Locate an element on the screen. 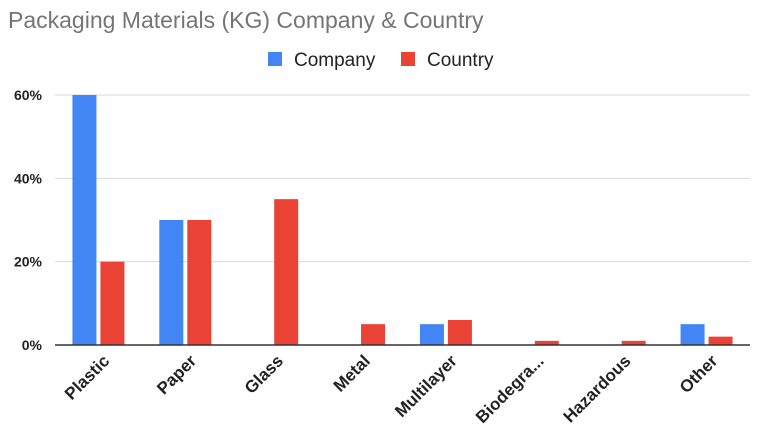 The height and width of the screenshot is (447, 762). legend-label-company: Company is located at coordinates (335, 60).